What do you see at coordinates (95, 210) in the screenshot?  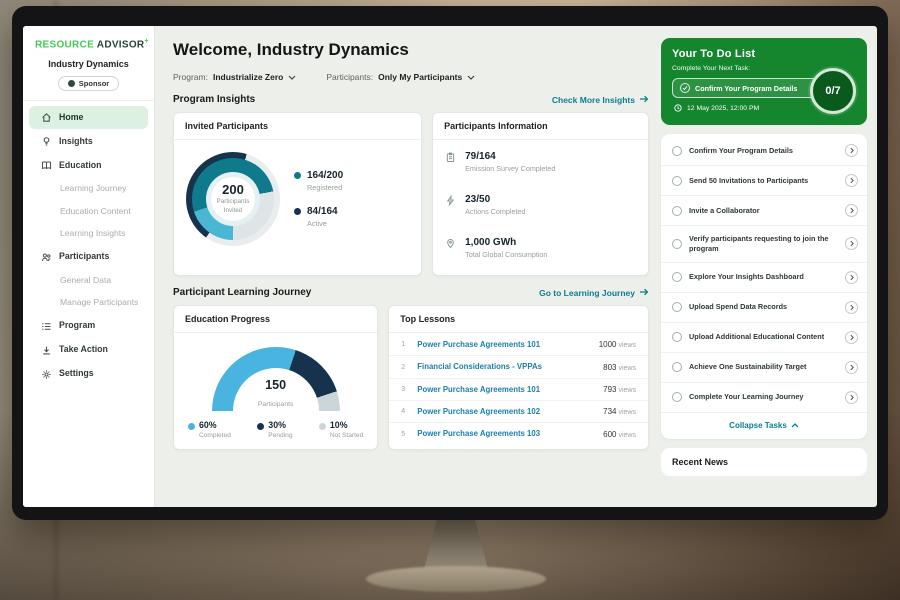 I see `sidebar-item-education-content: Education Content` at bounding box center [95, 210].